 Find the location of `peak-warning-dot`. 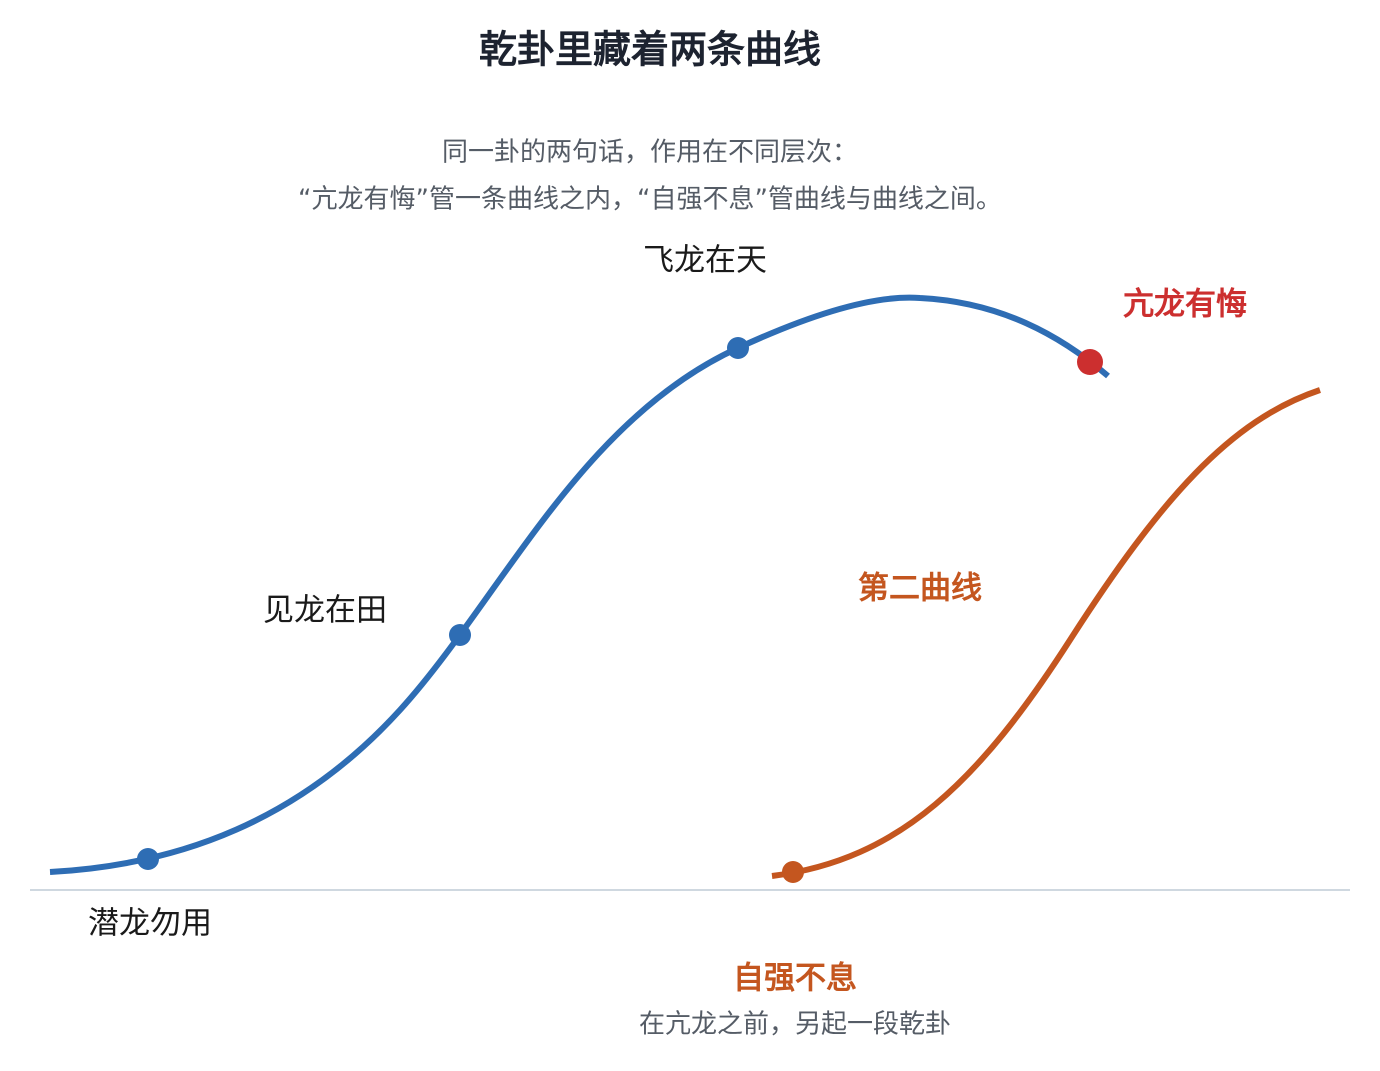

peak-warning-dot is located at coordinates (1090, 362).